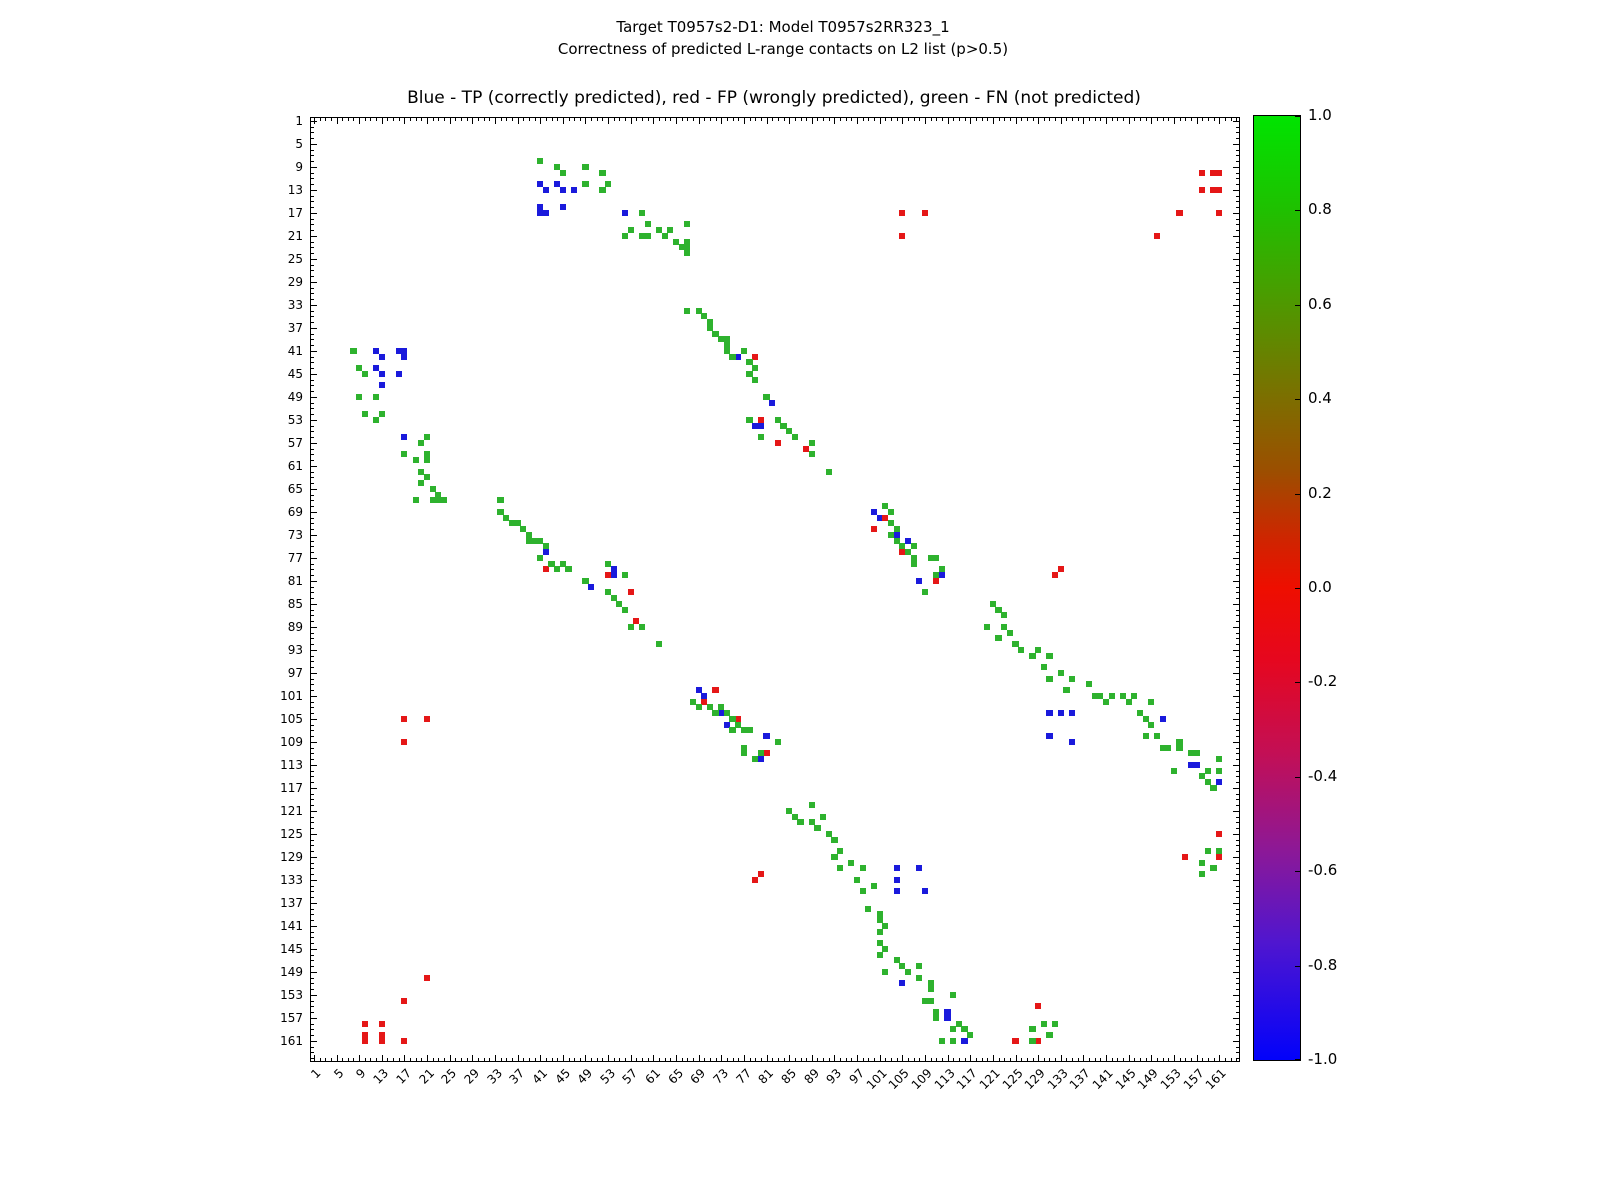 This screenshot has height=1200, width=1600. What do you see at coordinates (295, 603) in the screenshot?
I see `y-tick-label-text: 85` at bounding box center [295, 603].